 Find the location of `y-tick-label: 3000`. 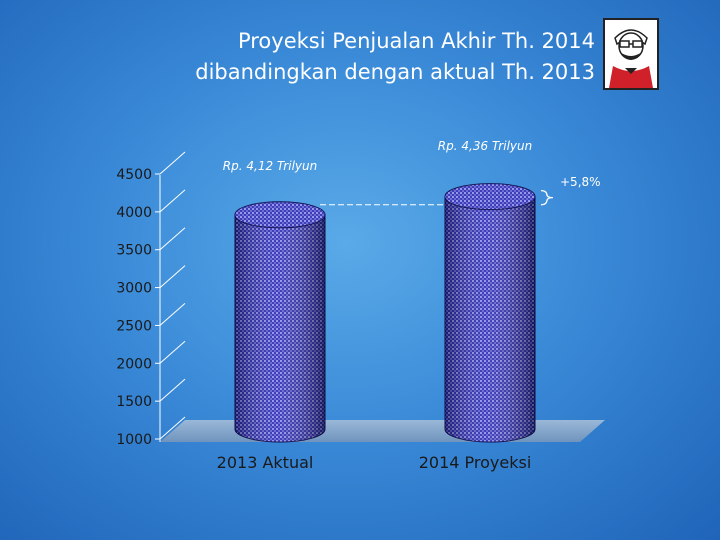

y-tick-label: 3000 is located at coordinates (134, 289).